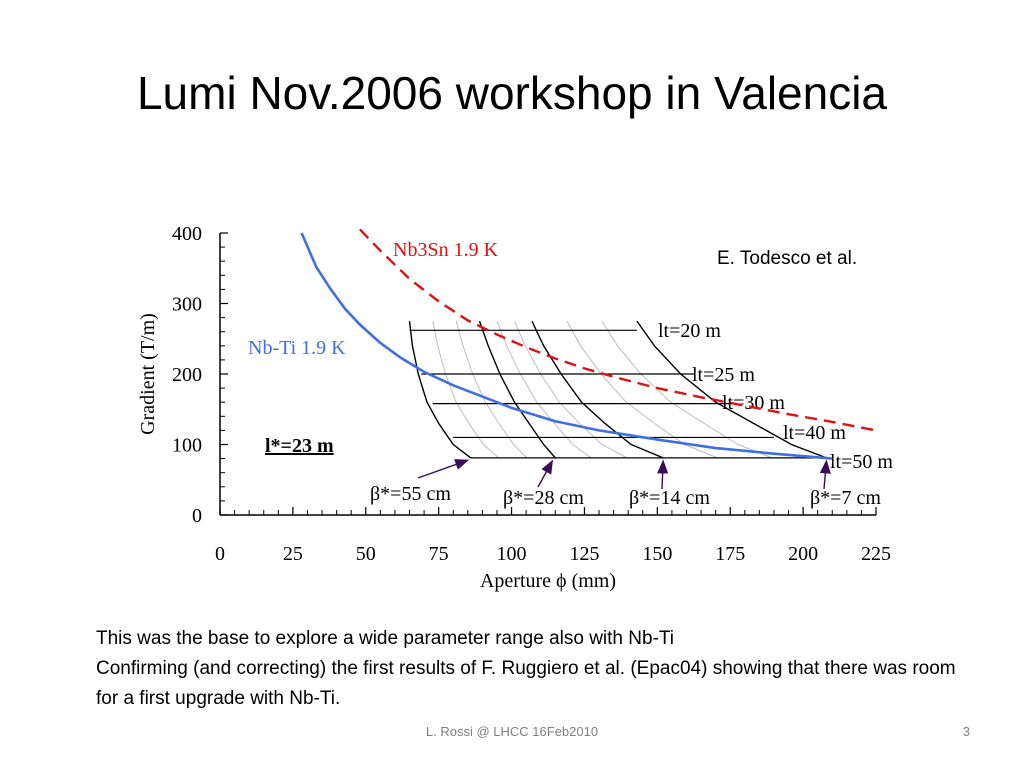  What do you see at coordinates (730, 554) in the screenshot?
I see `x-tick-label: 175` at bounding box center [730, 554].